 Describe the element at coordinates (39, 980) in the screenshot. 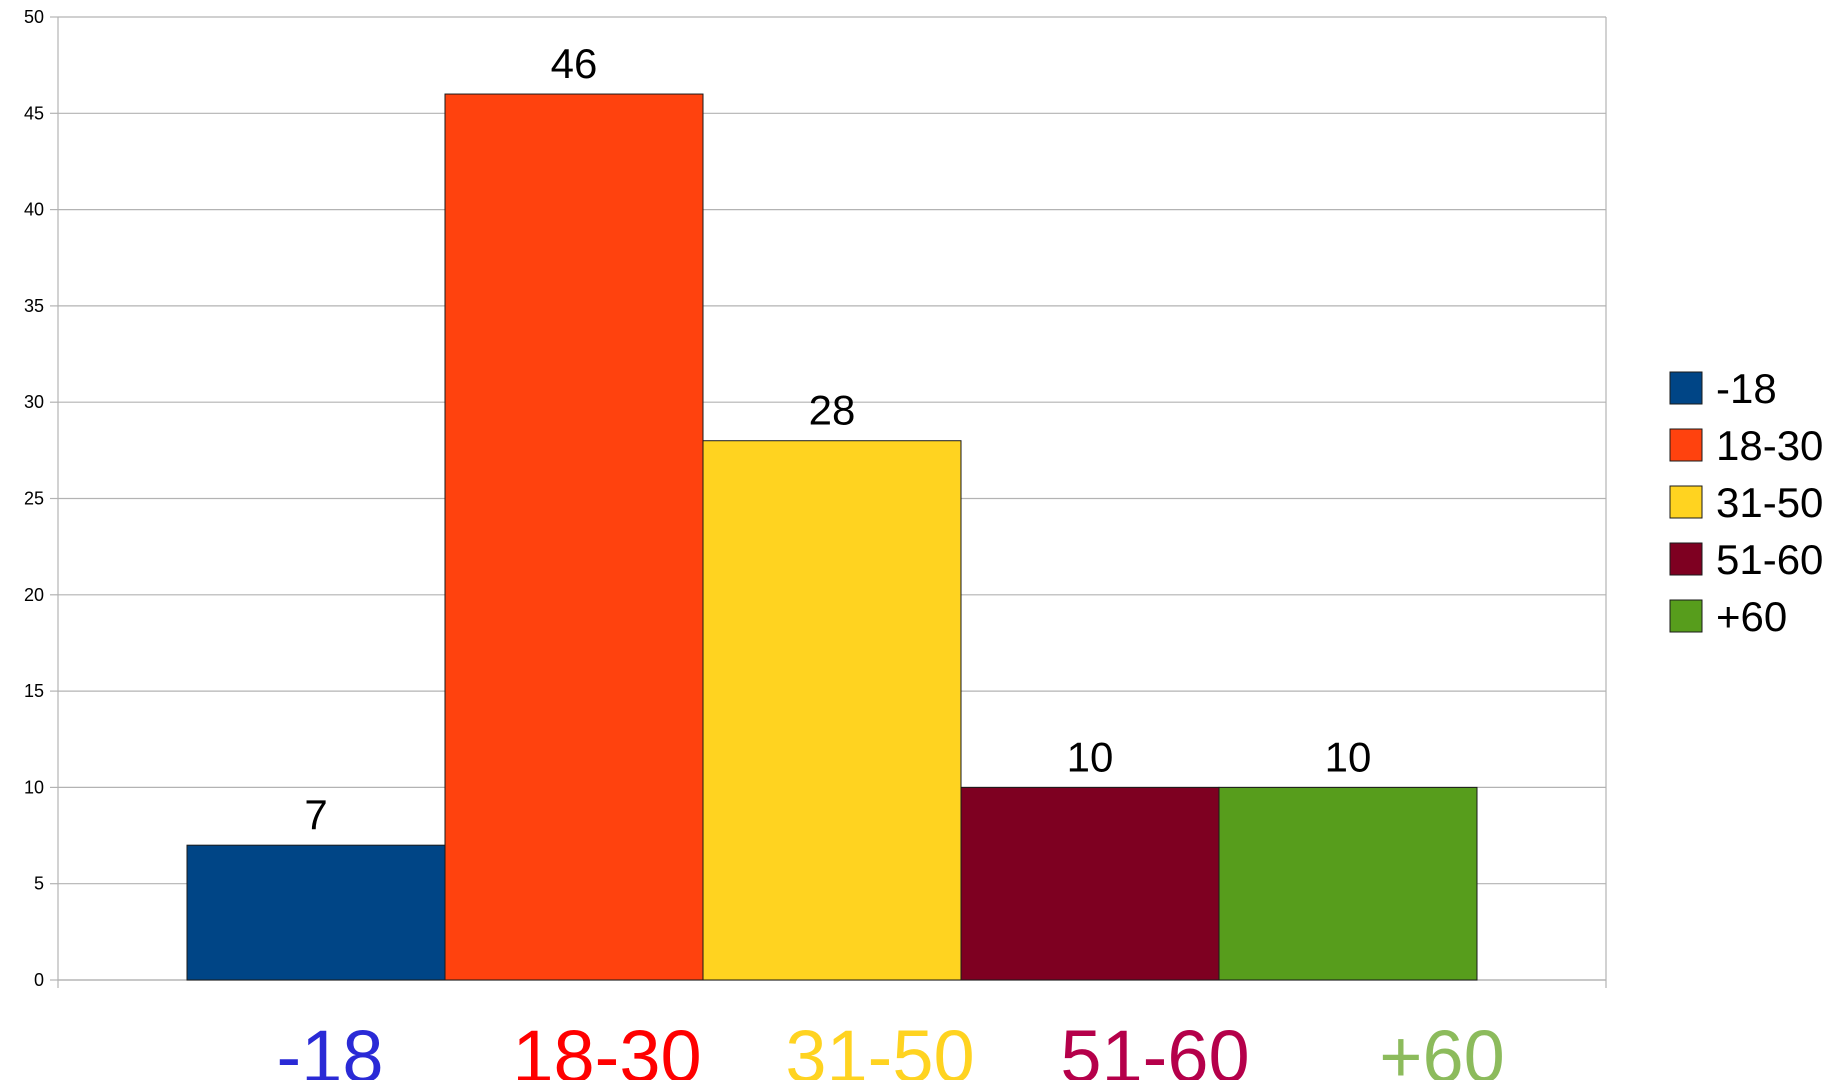

I see `y-tick-label: 0` at that location.